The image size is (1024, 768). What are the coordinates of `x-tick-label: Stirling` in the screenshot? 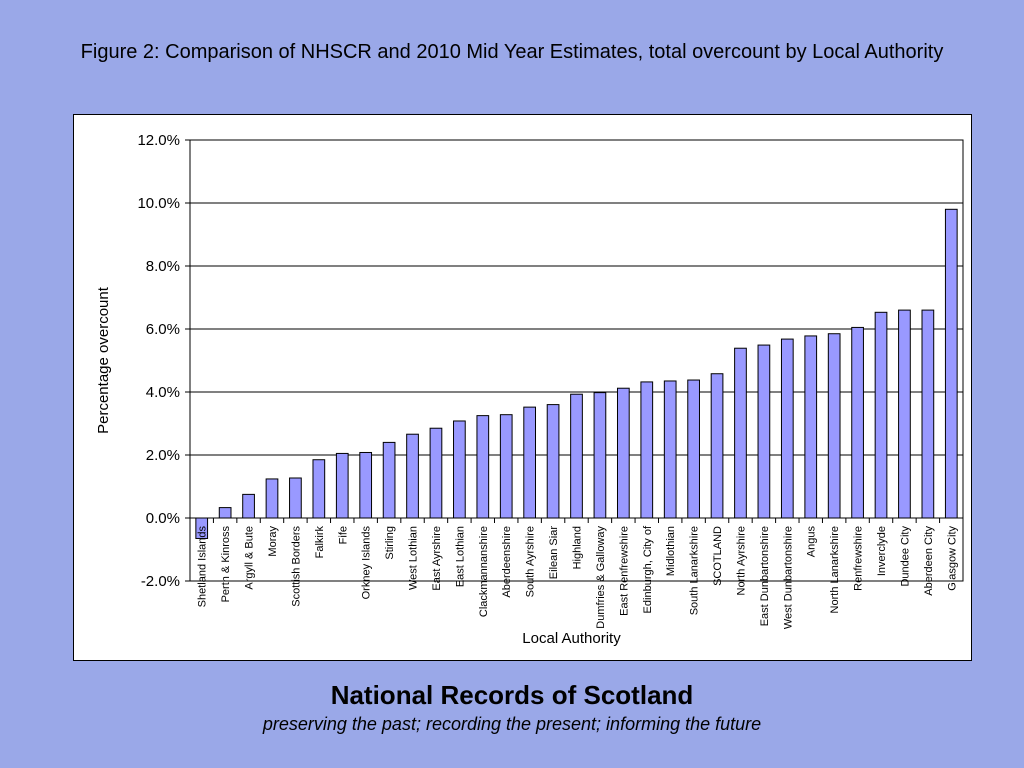 It's located at (390, 543).